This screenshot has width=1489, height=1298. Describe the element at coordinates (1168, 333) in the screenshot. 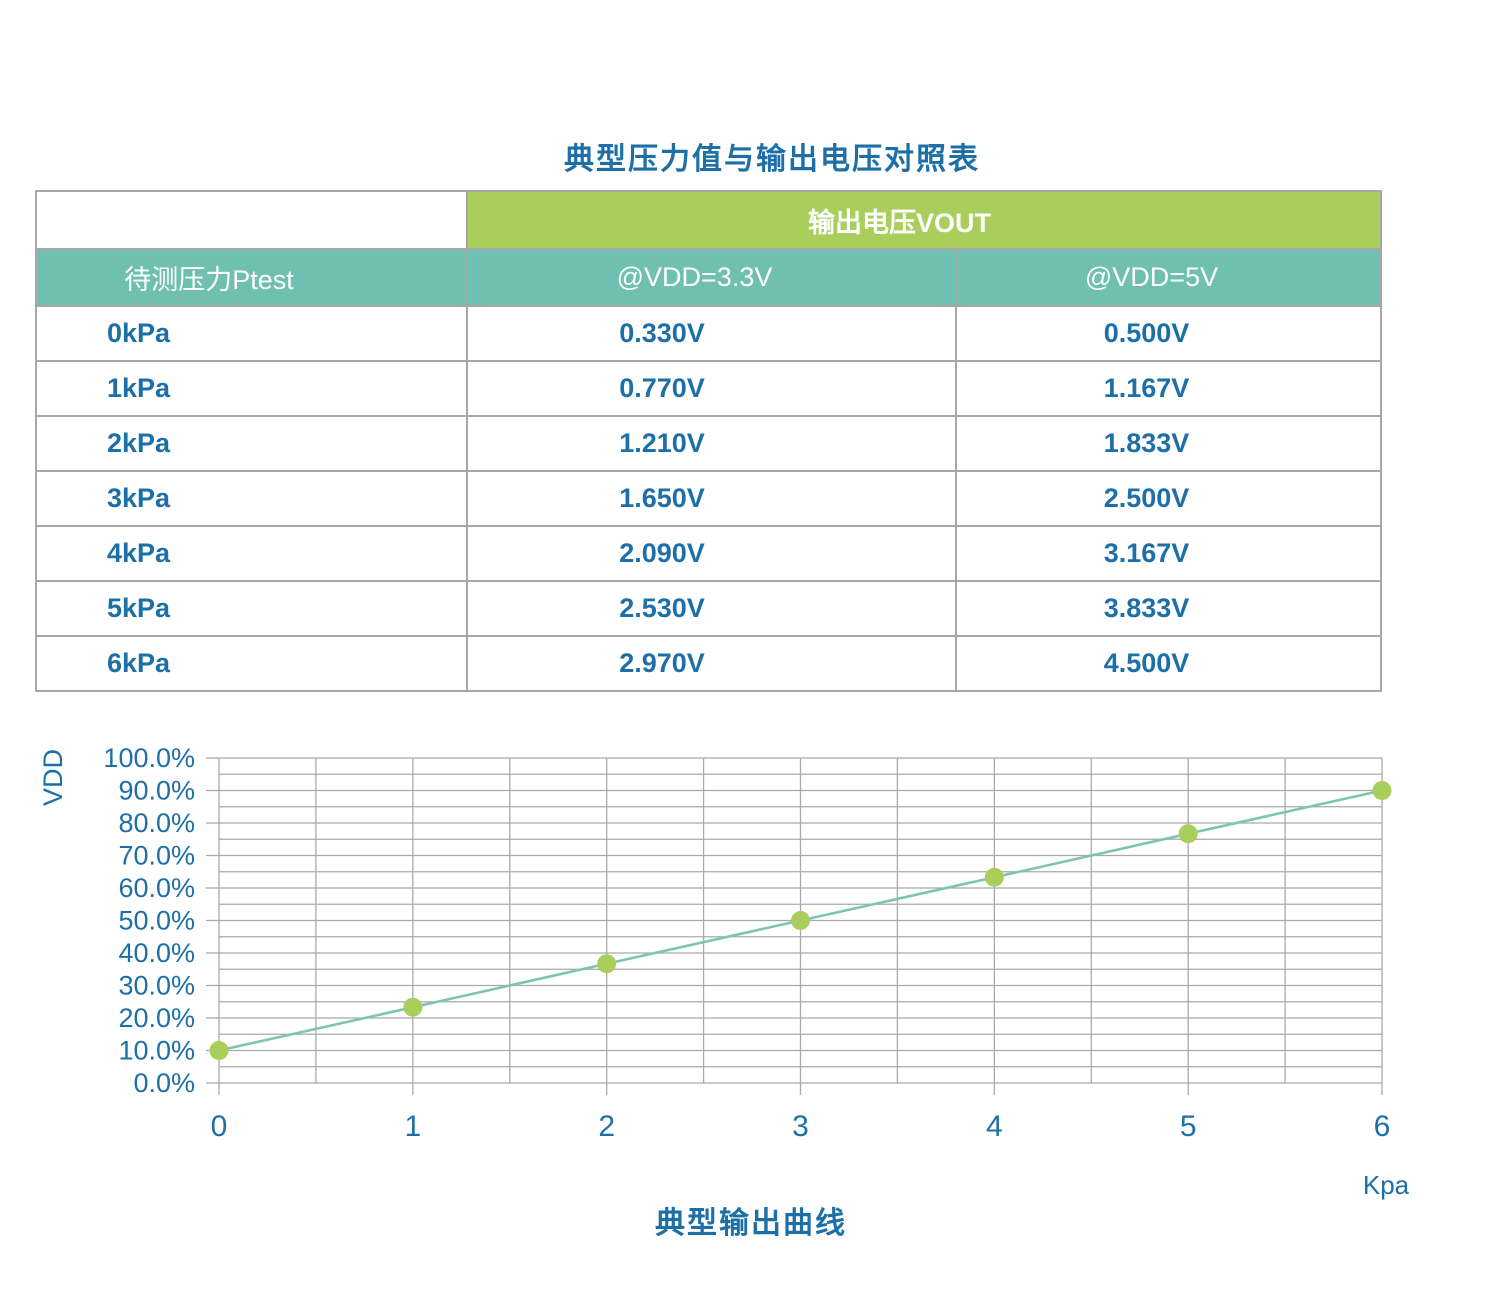

I see `vout5-cell: 0.500V` at that location.